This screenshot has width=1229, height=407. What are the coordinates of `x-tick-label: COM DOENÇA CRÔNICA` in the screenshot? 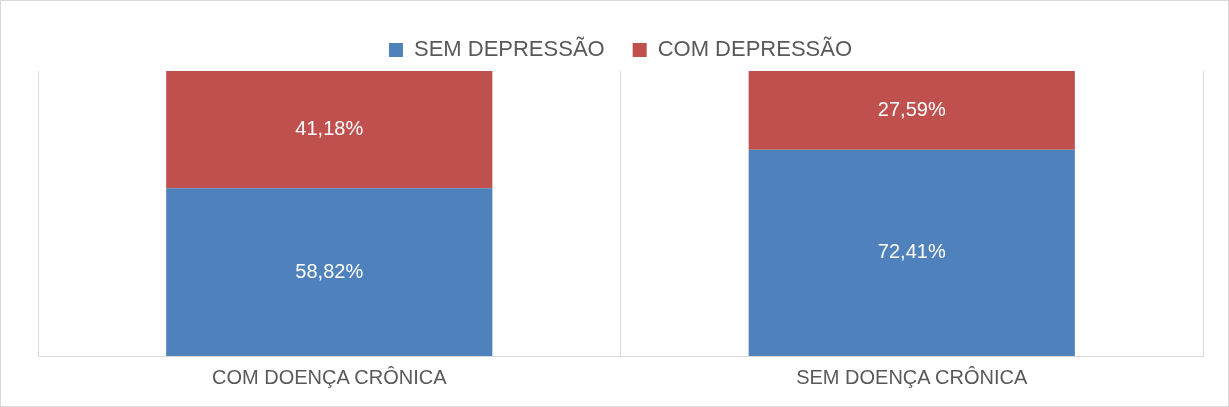 It's located at (330, 376).